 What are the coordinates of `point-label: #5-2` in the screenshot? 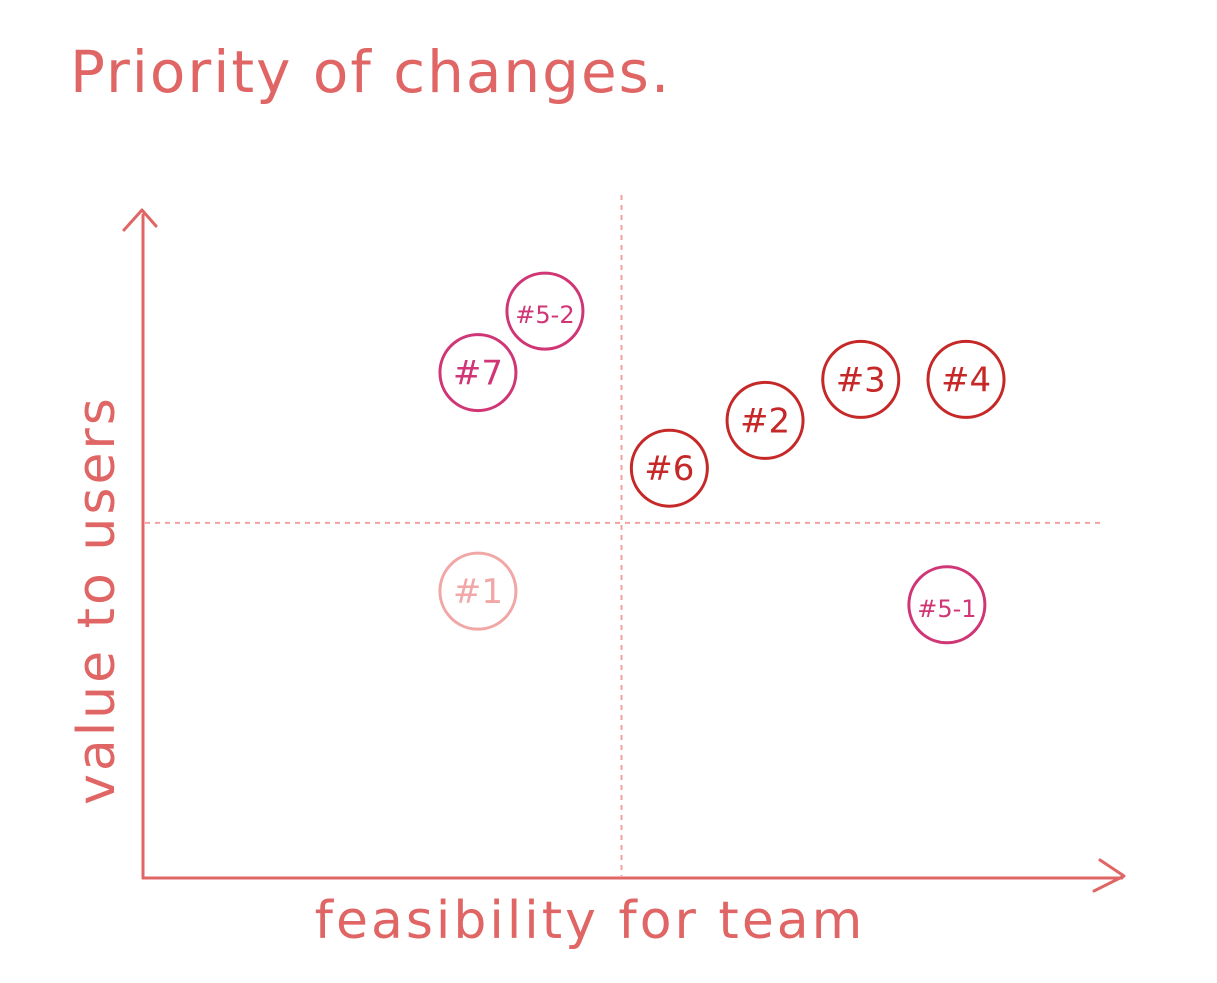 It's located at (544, 315).